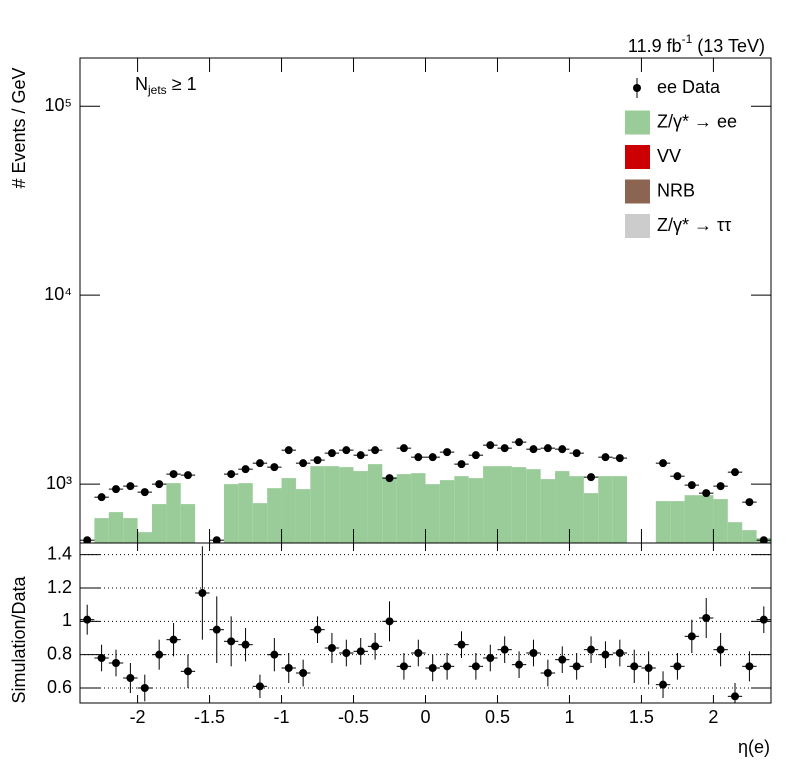 The image size is (796, 772). I want to click on x-axis-title: η(e), so click(754, 747).